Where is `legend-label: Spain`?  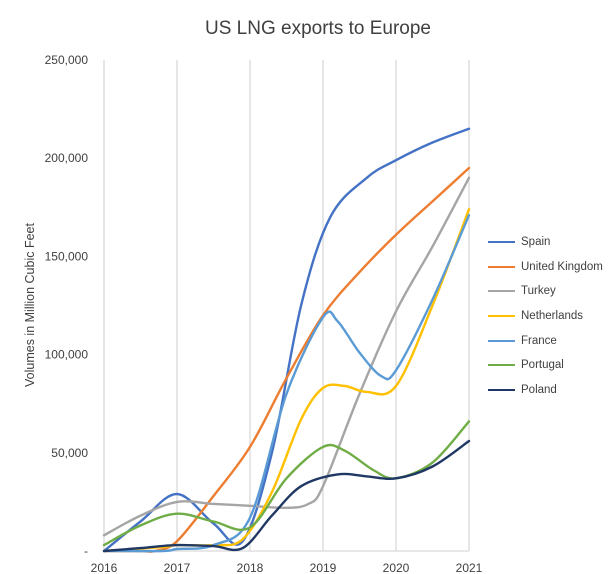 legend-label: Spain is located at coordinates (536, 242).